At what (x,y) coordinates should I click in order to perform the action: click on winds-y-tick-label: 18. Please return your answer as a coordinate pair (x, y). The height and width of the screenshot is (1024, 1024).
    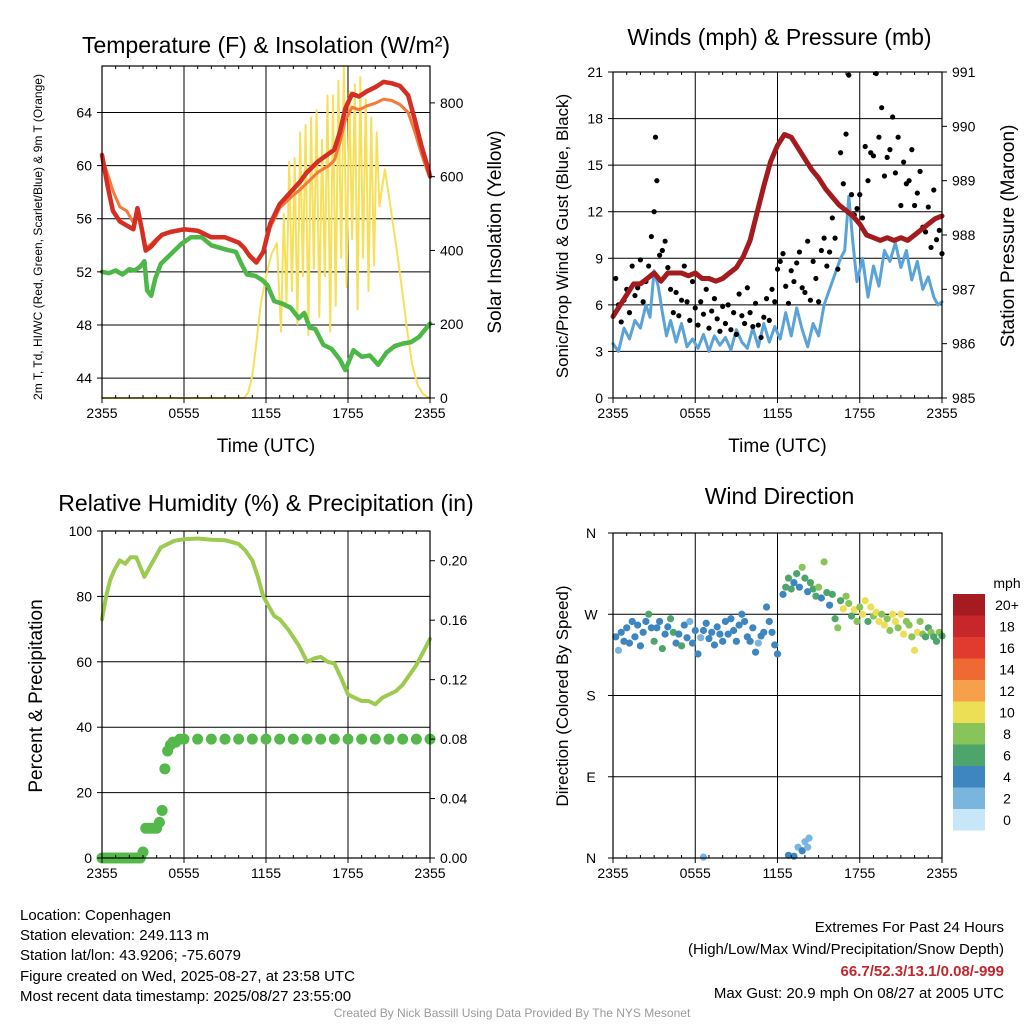
    Looking at the image, I should click on (595, 119).